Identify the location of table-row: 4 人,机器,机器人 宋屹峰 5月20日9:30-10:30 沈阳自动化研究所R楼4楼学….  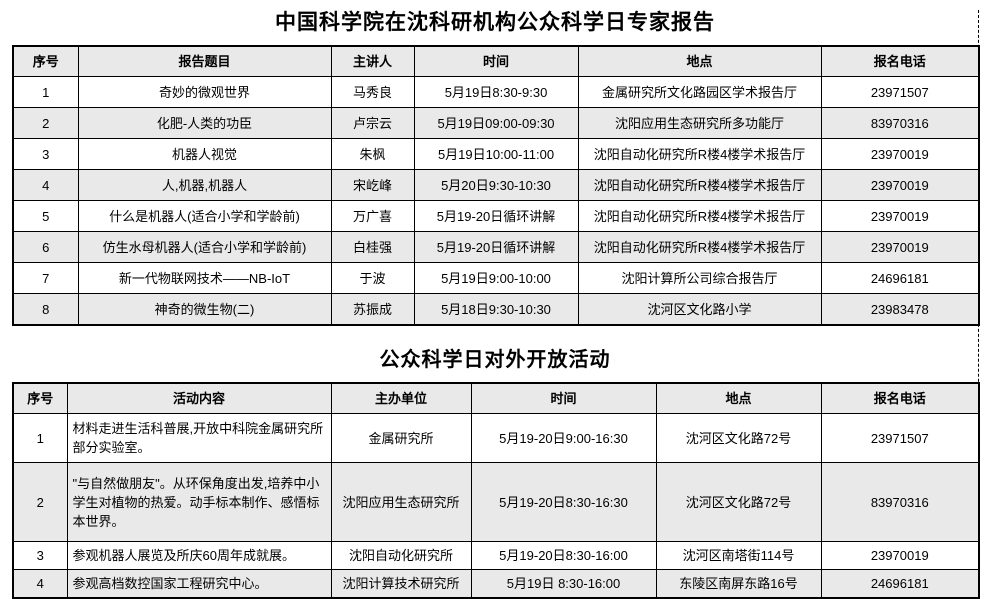
(496, 185).